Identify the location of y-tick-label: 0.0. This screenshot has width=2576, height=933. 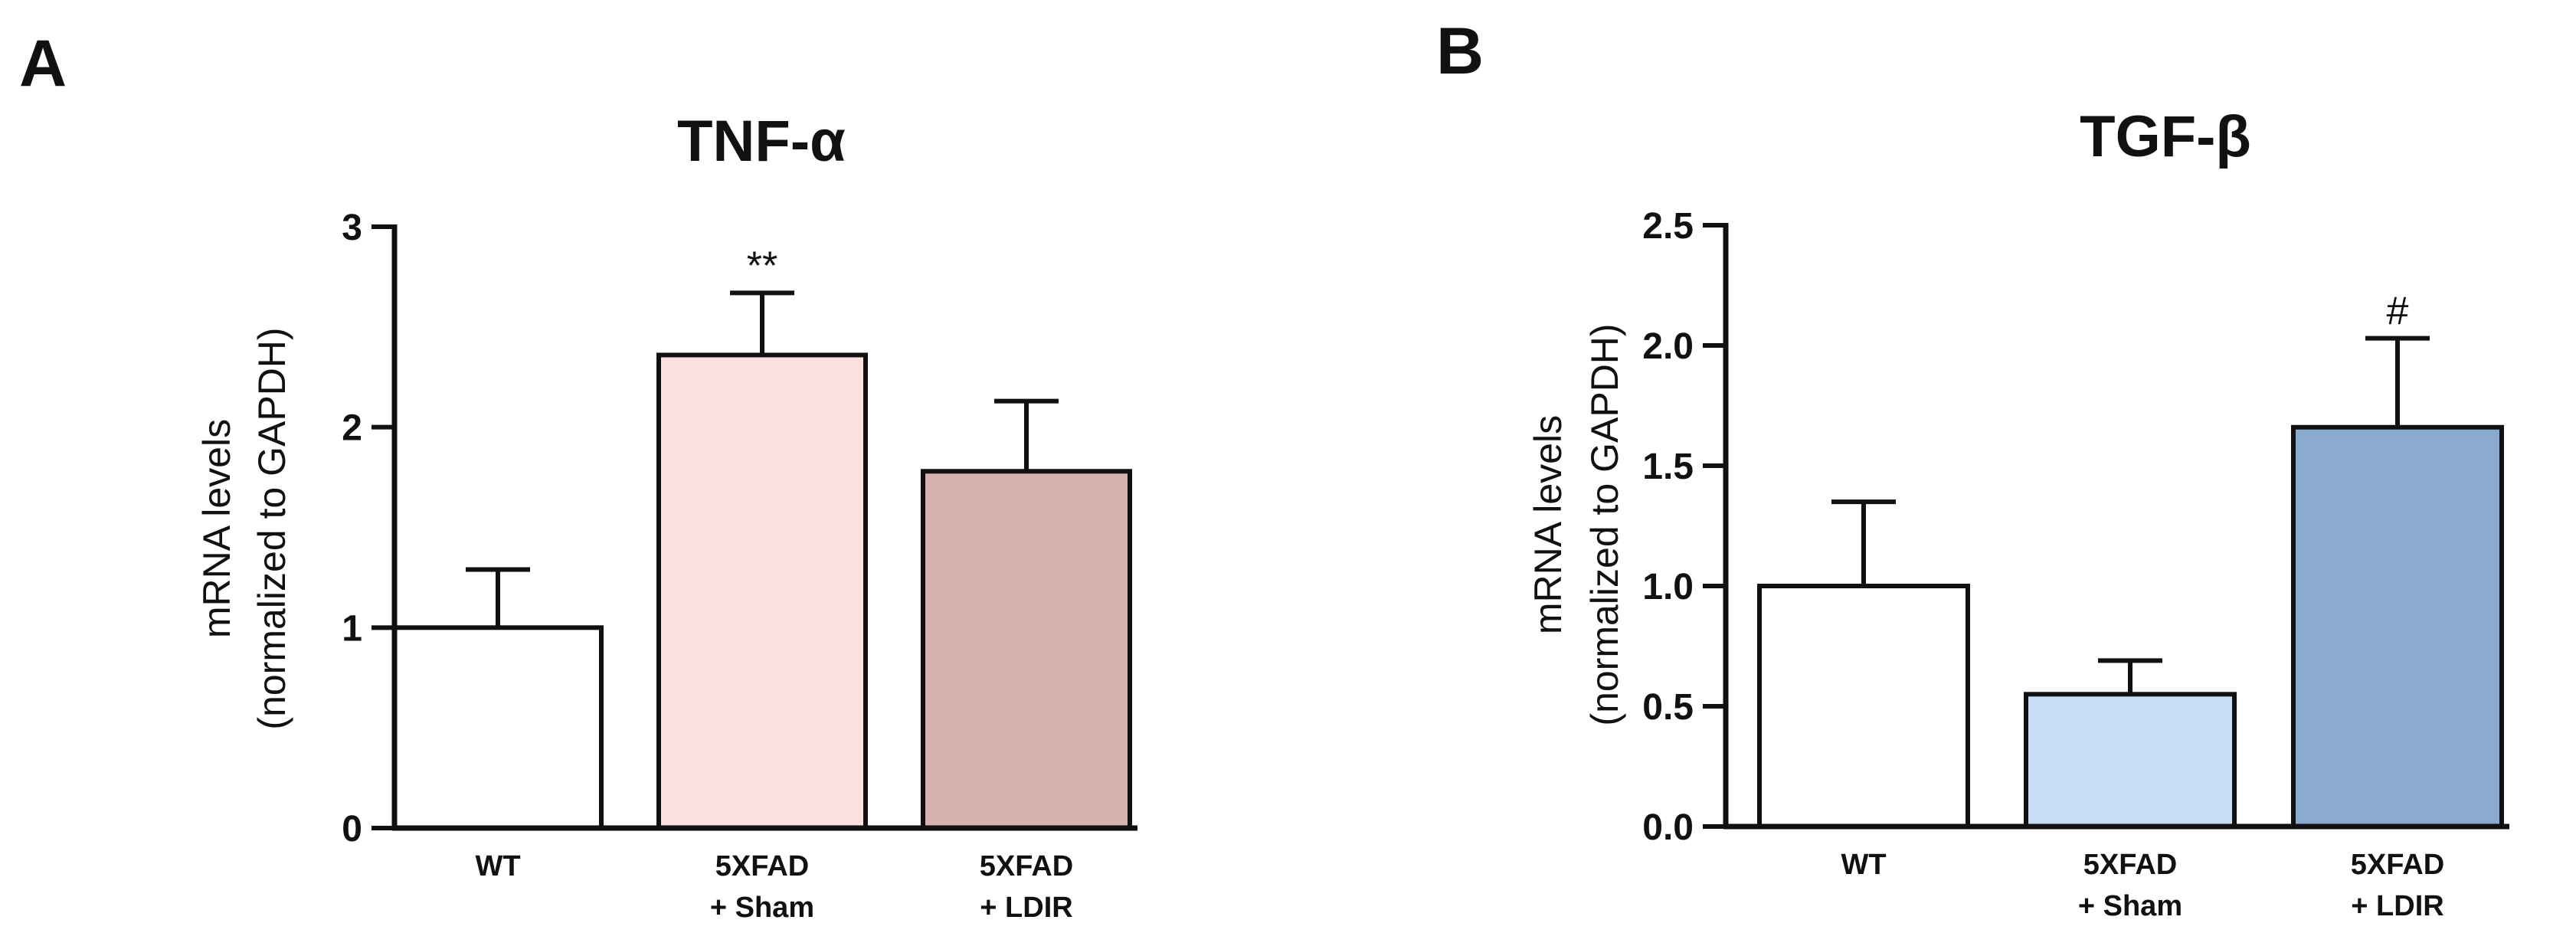
(1668, 827).